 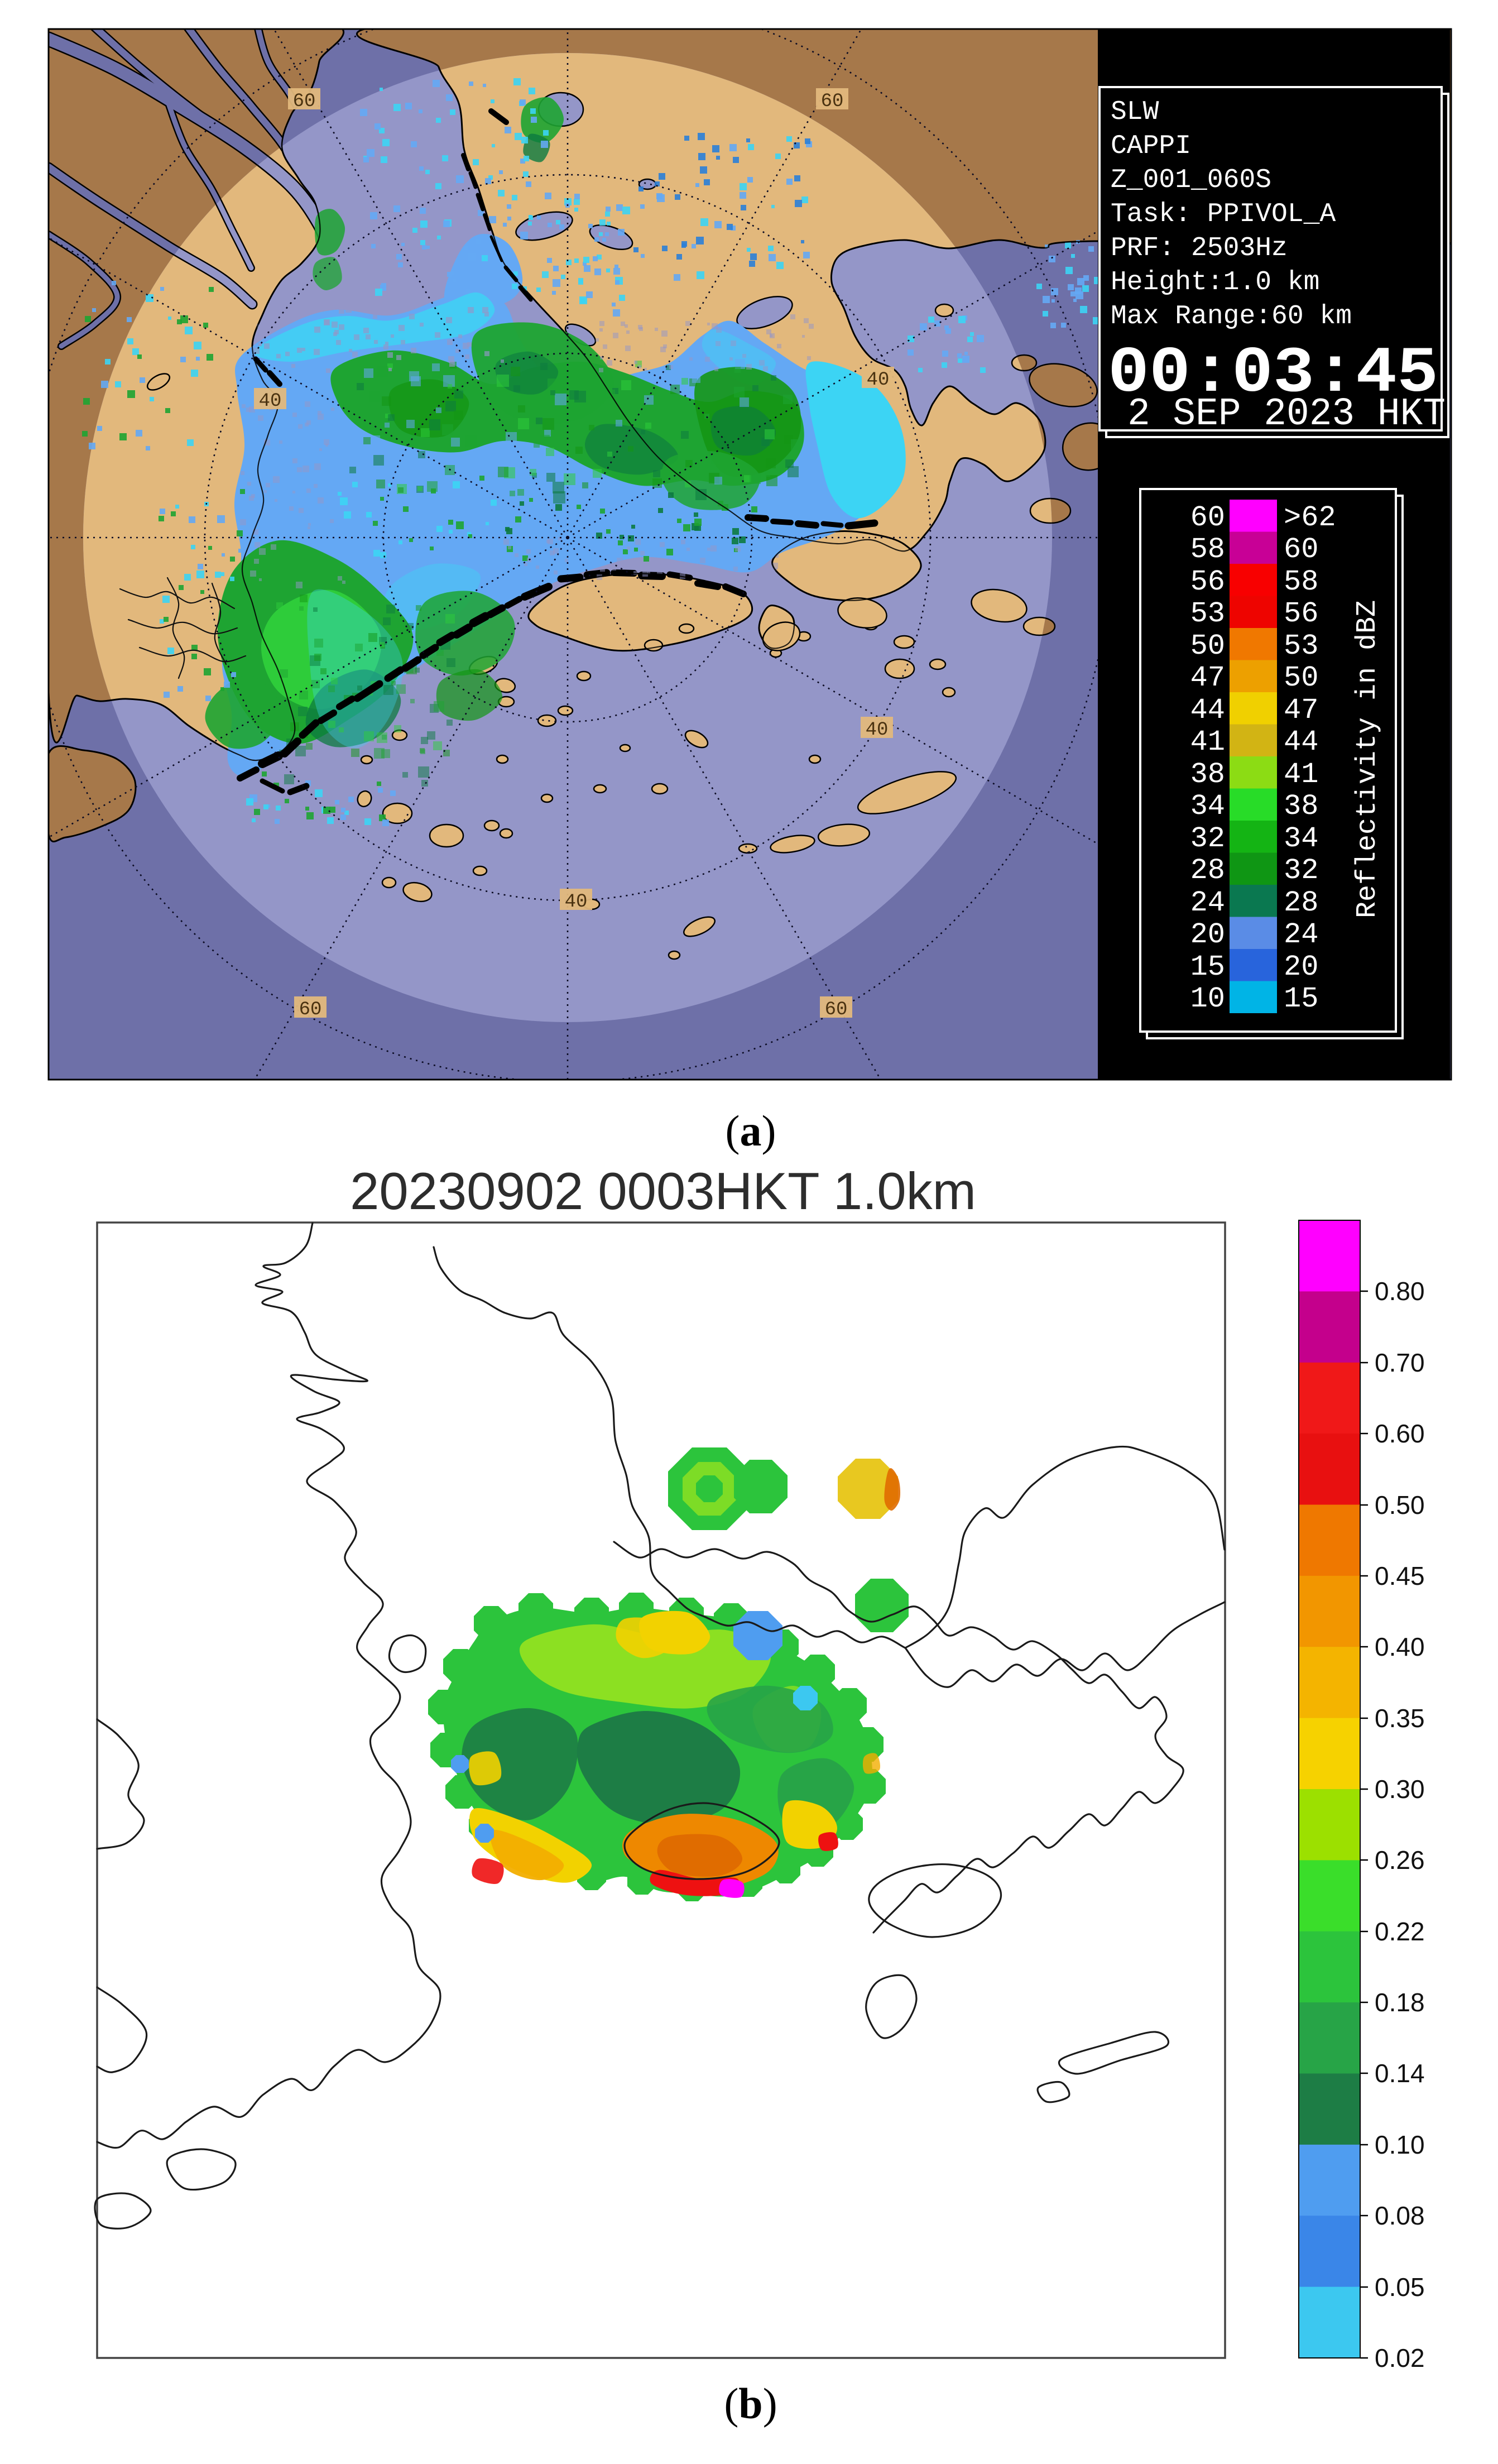 What do you see at coordinates (1400, 1860) in the screenshot?
I see `svg-text: 0.26` at bounding box center [1400, 1860].